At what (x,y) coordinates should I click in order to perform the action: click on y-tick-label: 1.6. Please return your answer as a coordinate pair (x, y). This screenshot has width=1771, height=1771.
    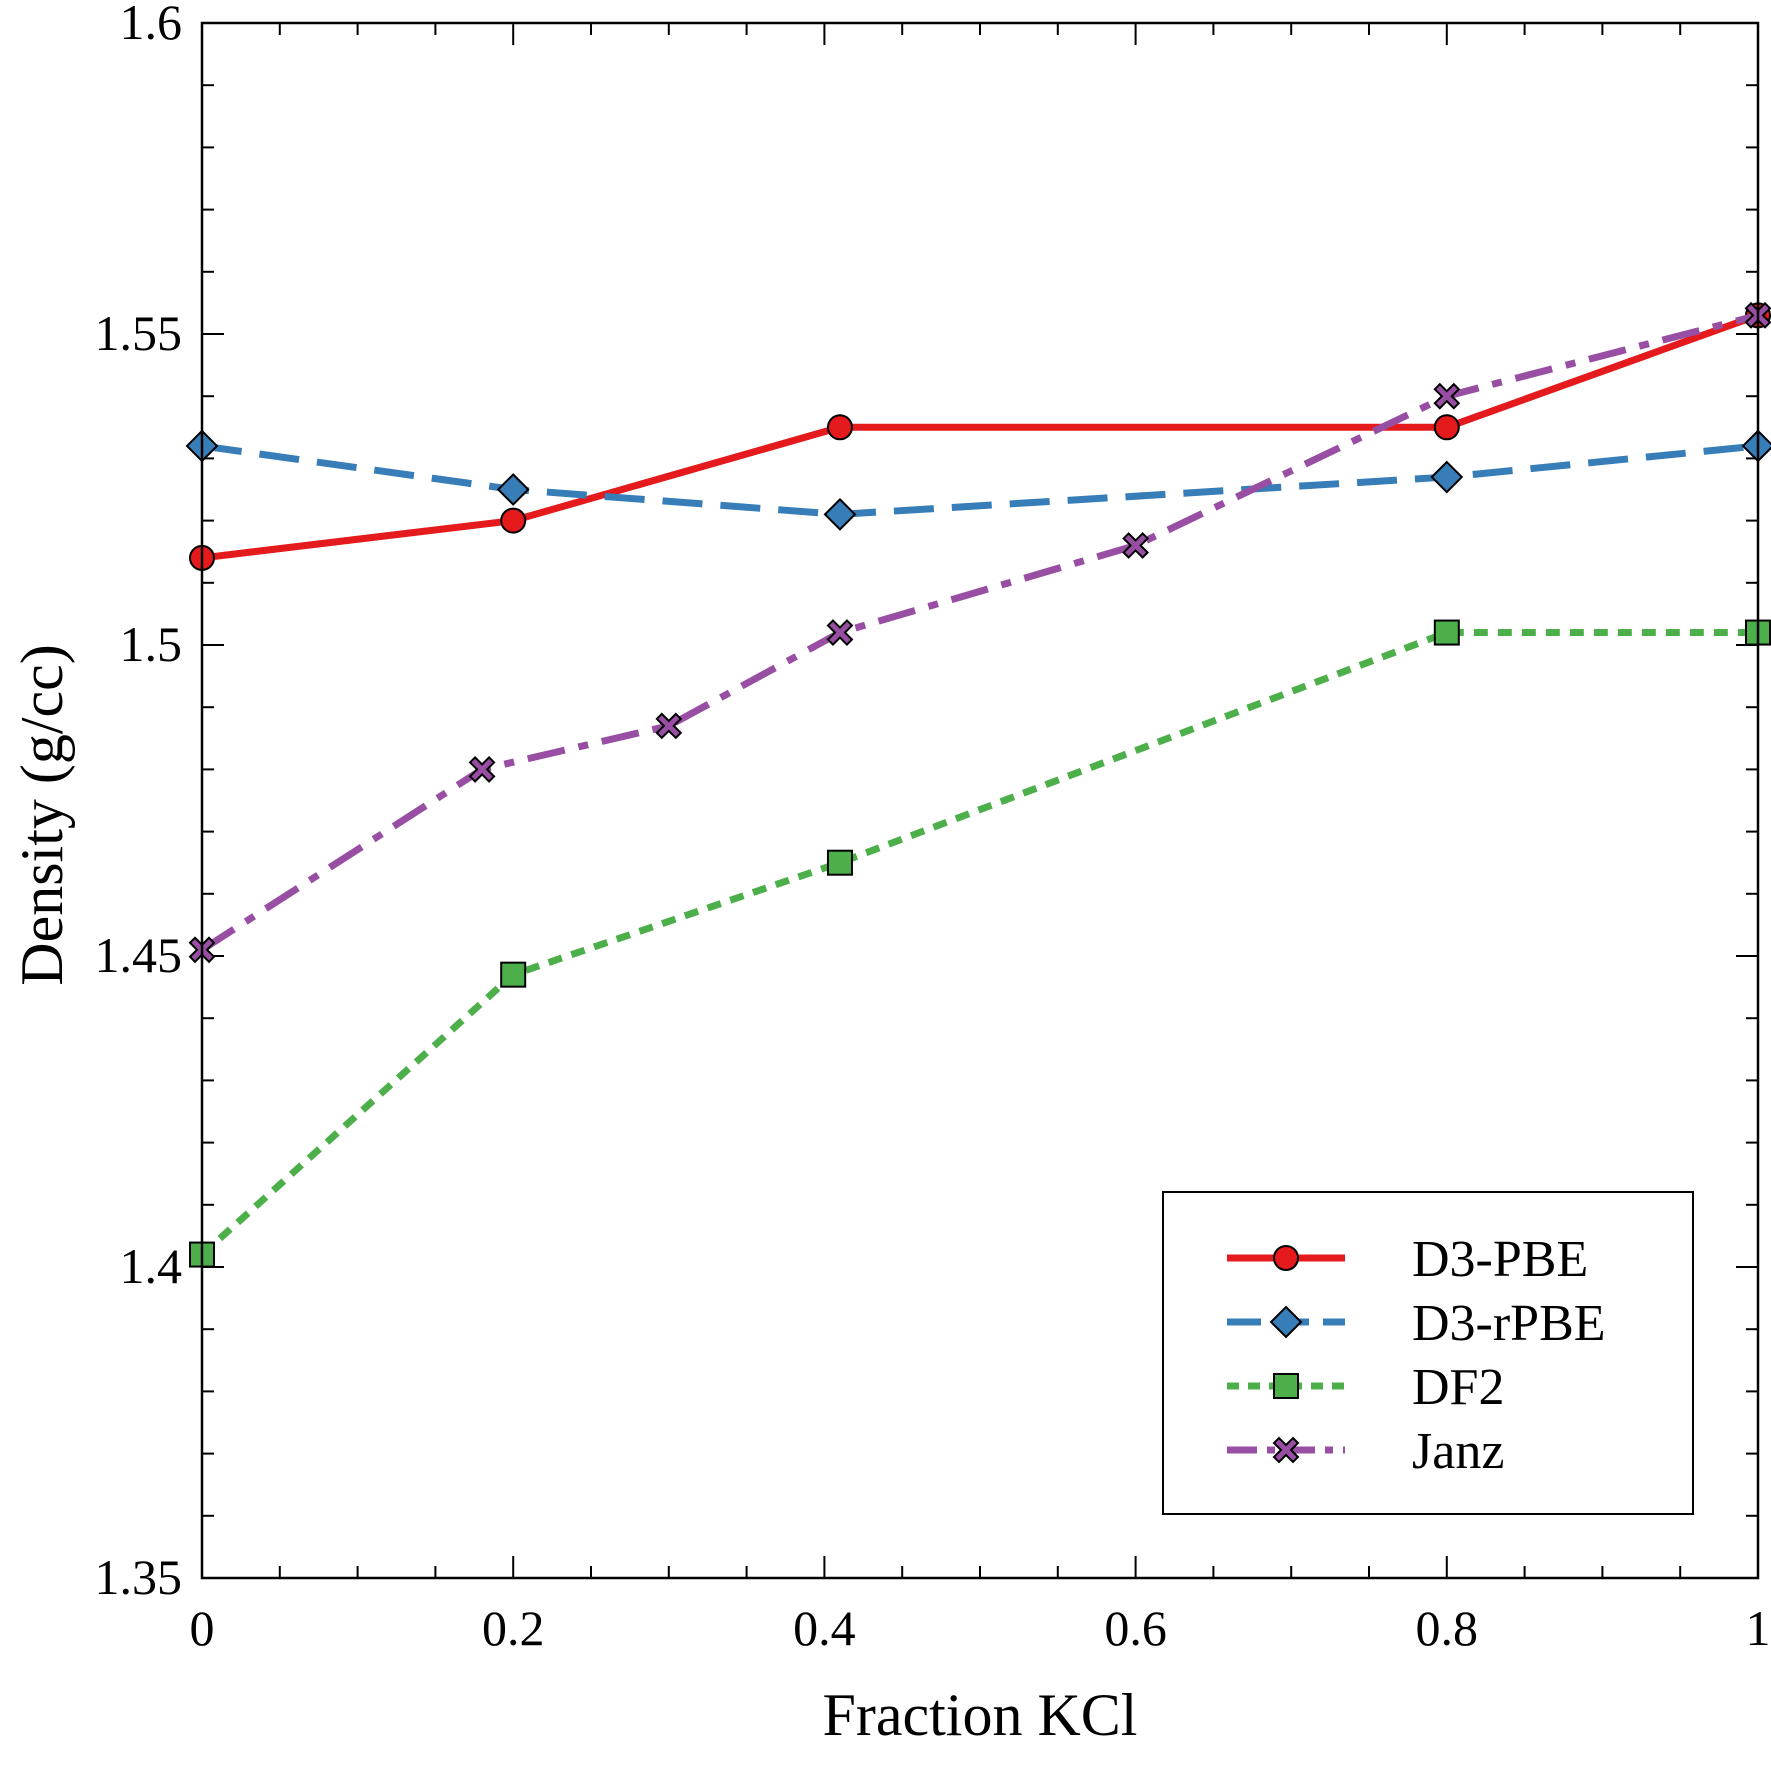
    Looking at the image, I should click on (151, 25).